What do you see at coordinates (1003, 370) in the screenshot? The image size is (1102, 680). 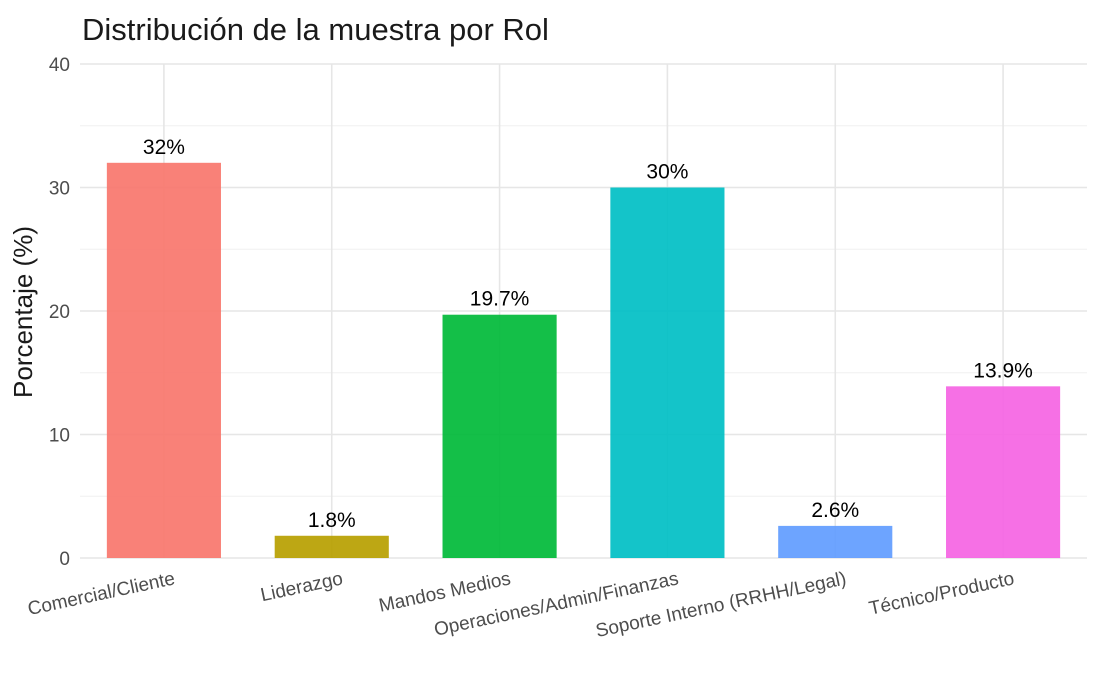 I see `data-label: 13.9%` at bounding box center [1003, 370].